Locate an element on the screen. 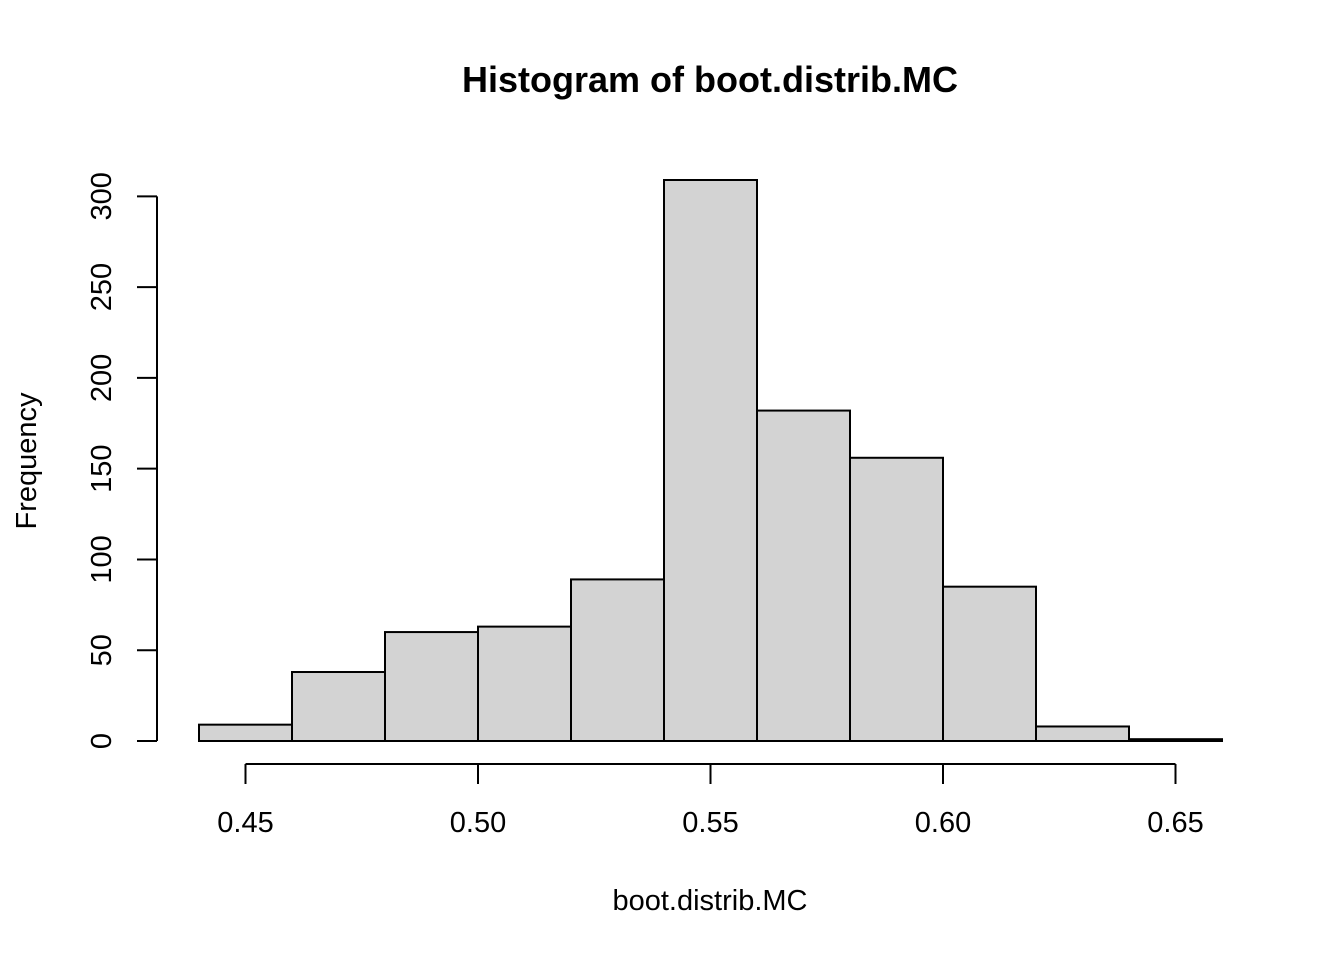 This screenshot has height=960, width=1344. y-tick-label: 50 is located at coordinates (102, 650).